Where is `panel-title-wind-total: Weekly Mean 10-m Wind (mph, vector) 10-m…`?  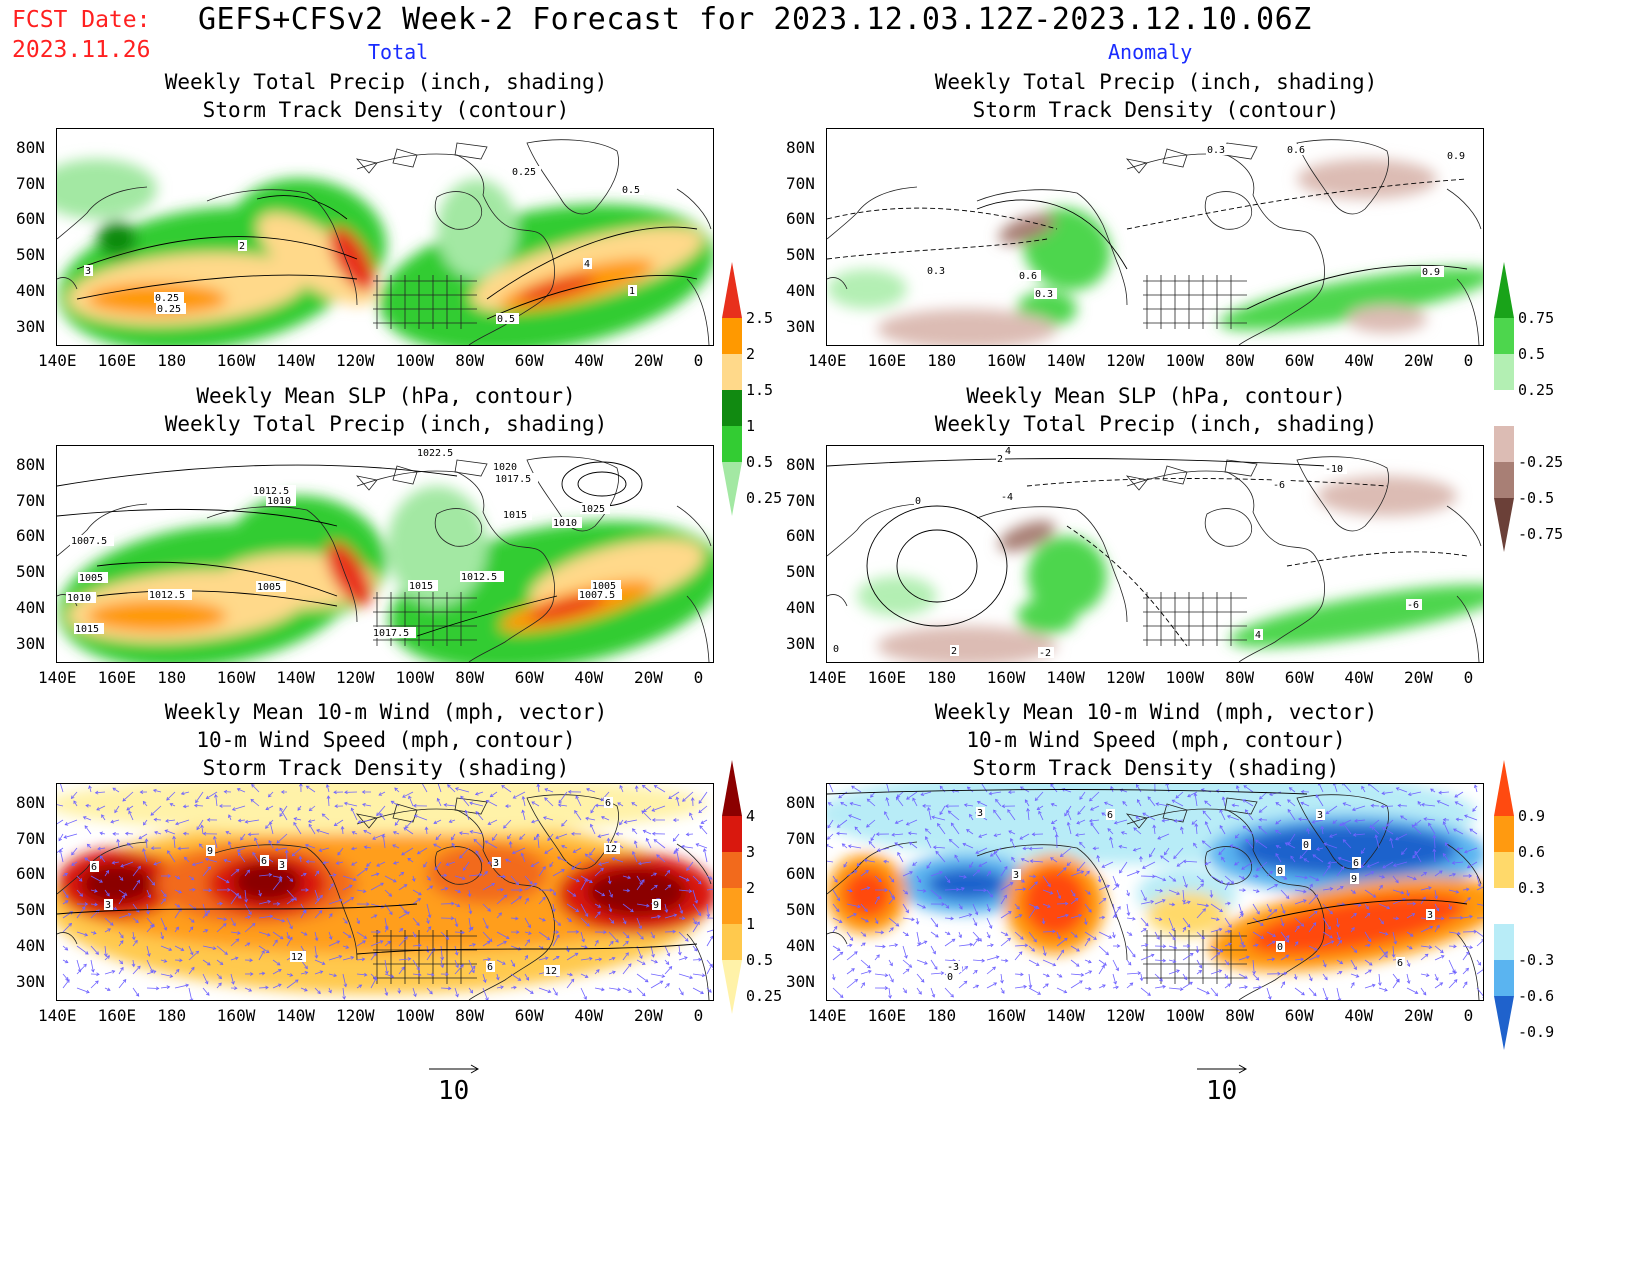 panel-title-wind-total: Weekly Mean 10-m Wind (mph, vector) 10-m… is located at coordinates (386, 740).